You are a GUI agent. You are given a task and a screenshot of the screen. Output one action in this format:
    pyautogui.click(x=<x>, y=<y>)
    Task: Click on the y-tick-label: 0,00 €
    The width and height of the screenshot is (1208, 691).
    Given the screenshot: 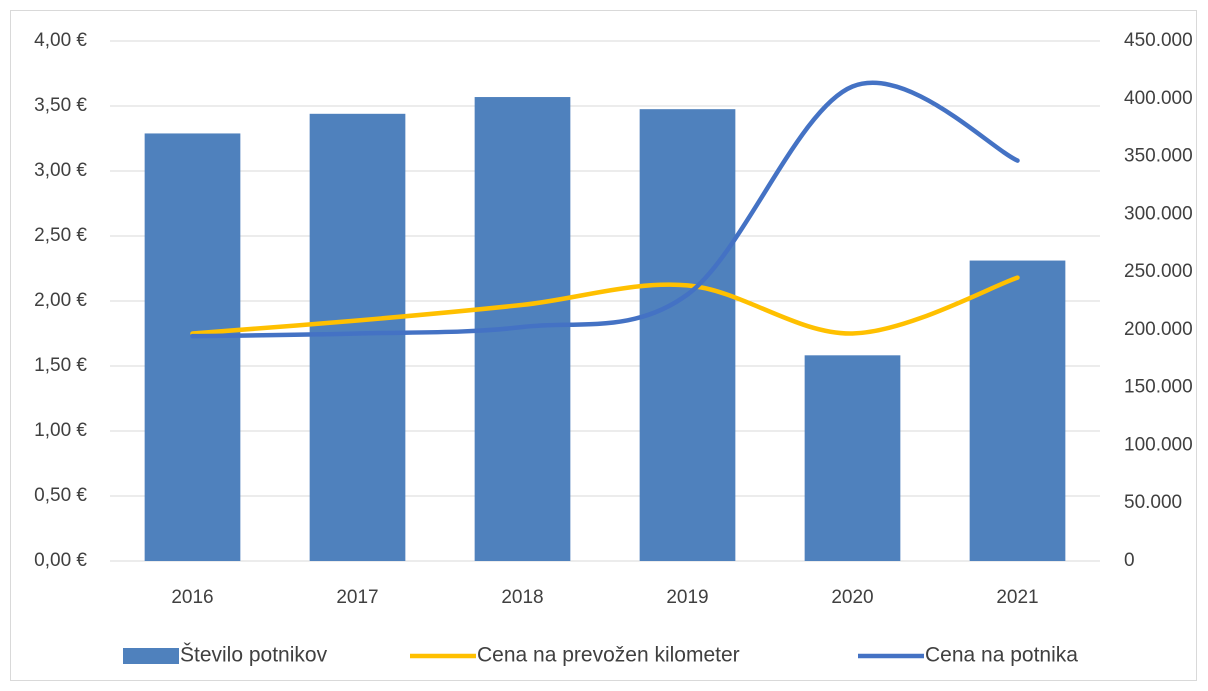 What is the action you would take?
    pyautogui.click(x=60, y=560)
    